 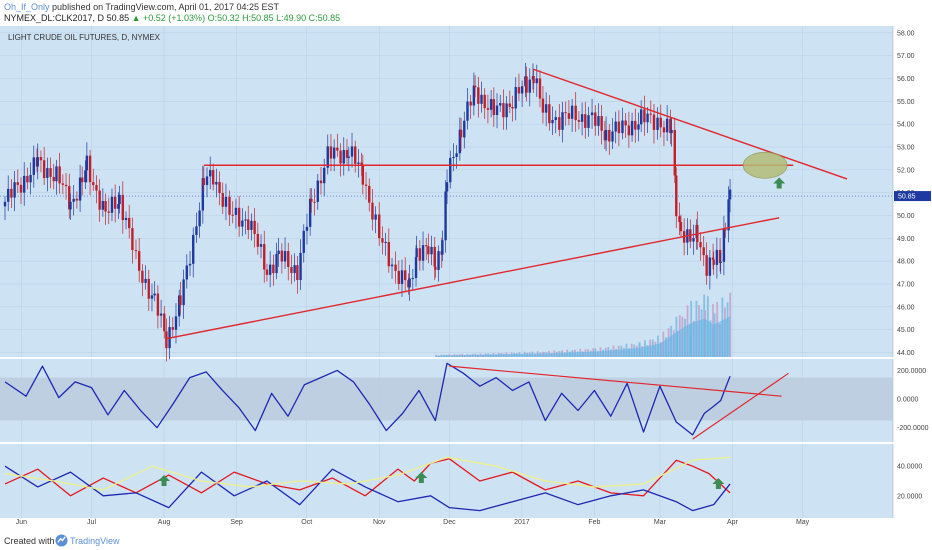 I want to click on symbol-name: NYMEX_DL:CLK2017, D, so click(x=54, y=18).